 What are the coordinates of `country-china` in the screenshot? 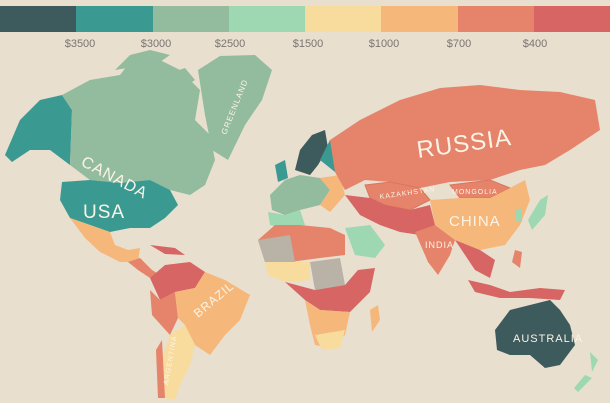 It's located at (480, 215).